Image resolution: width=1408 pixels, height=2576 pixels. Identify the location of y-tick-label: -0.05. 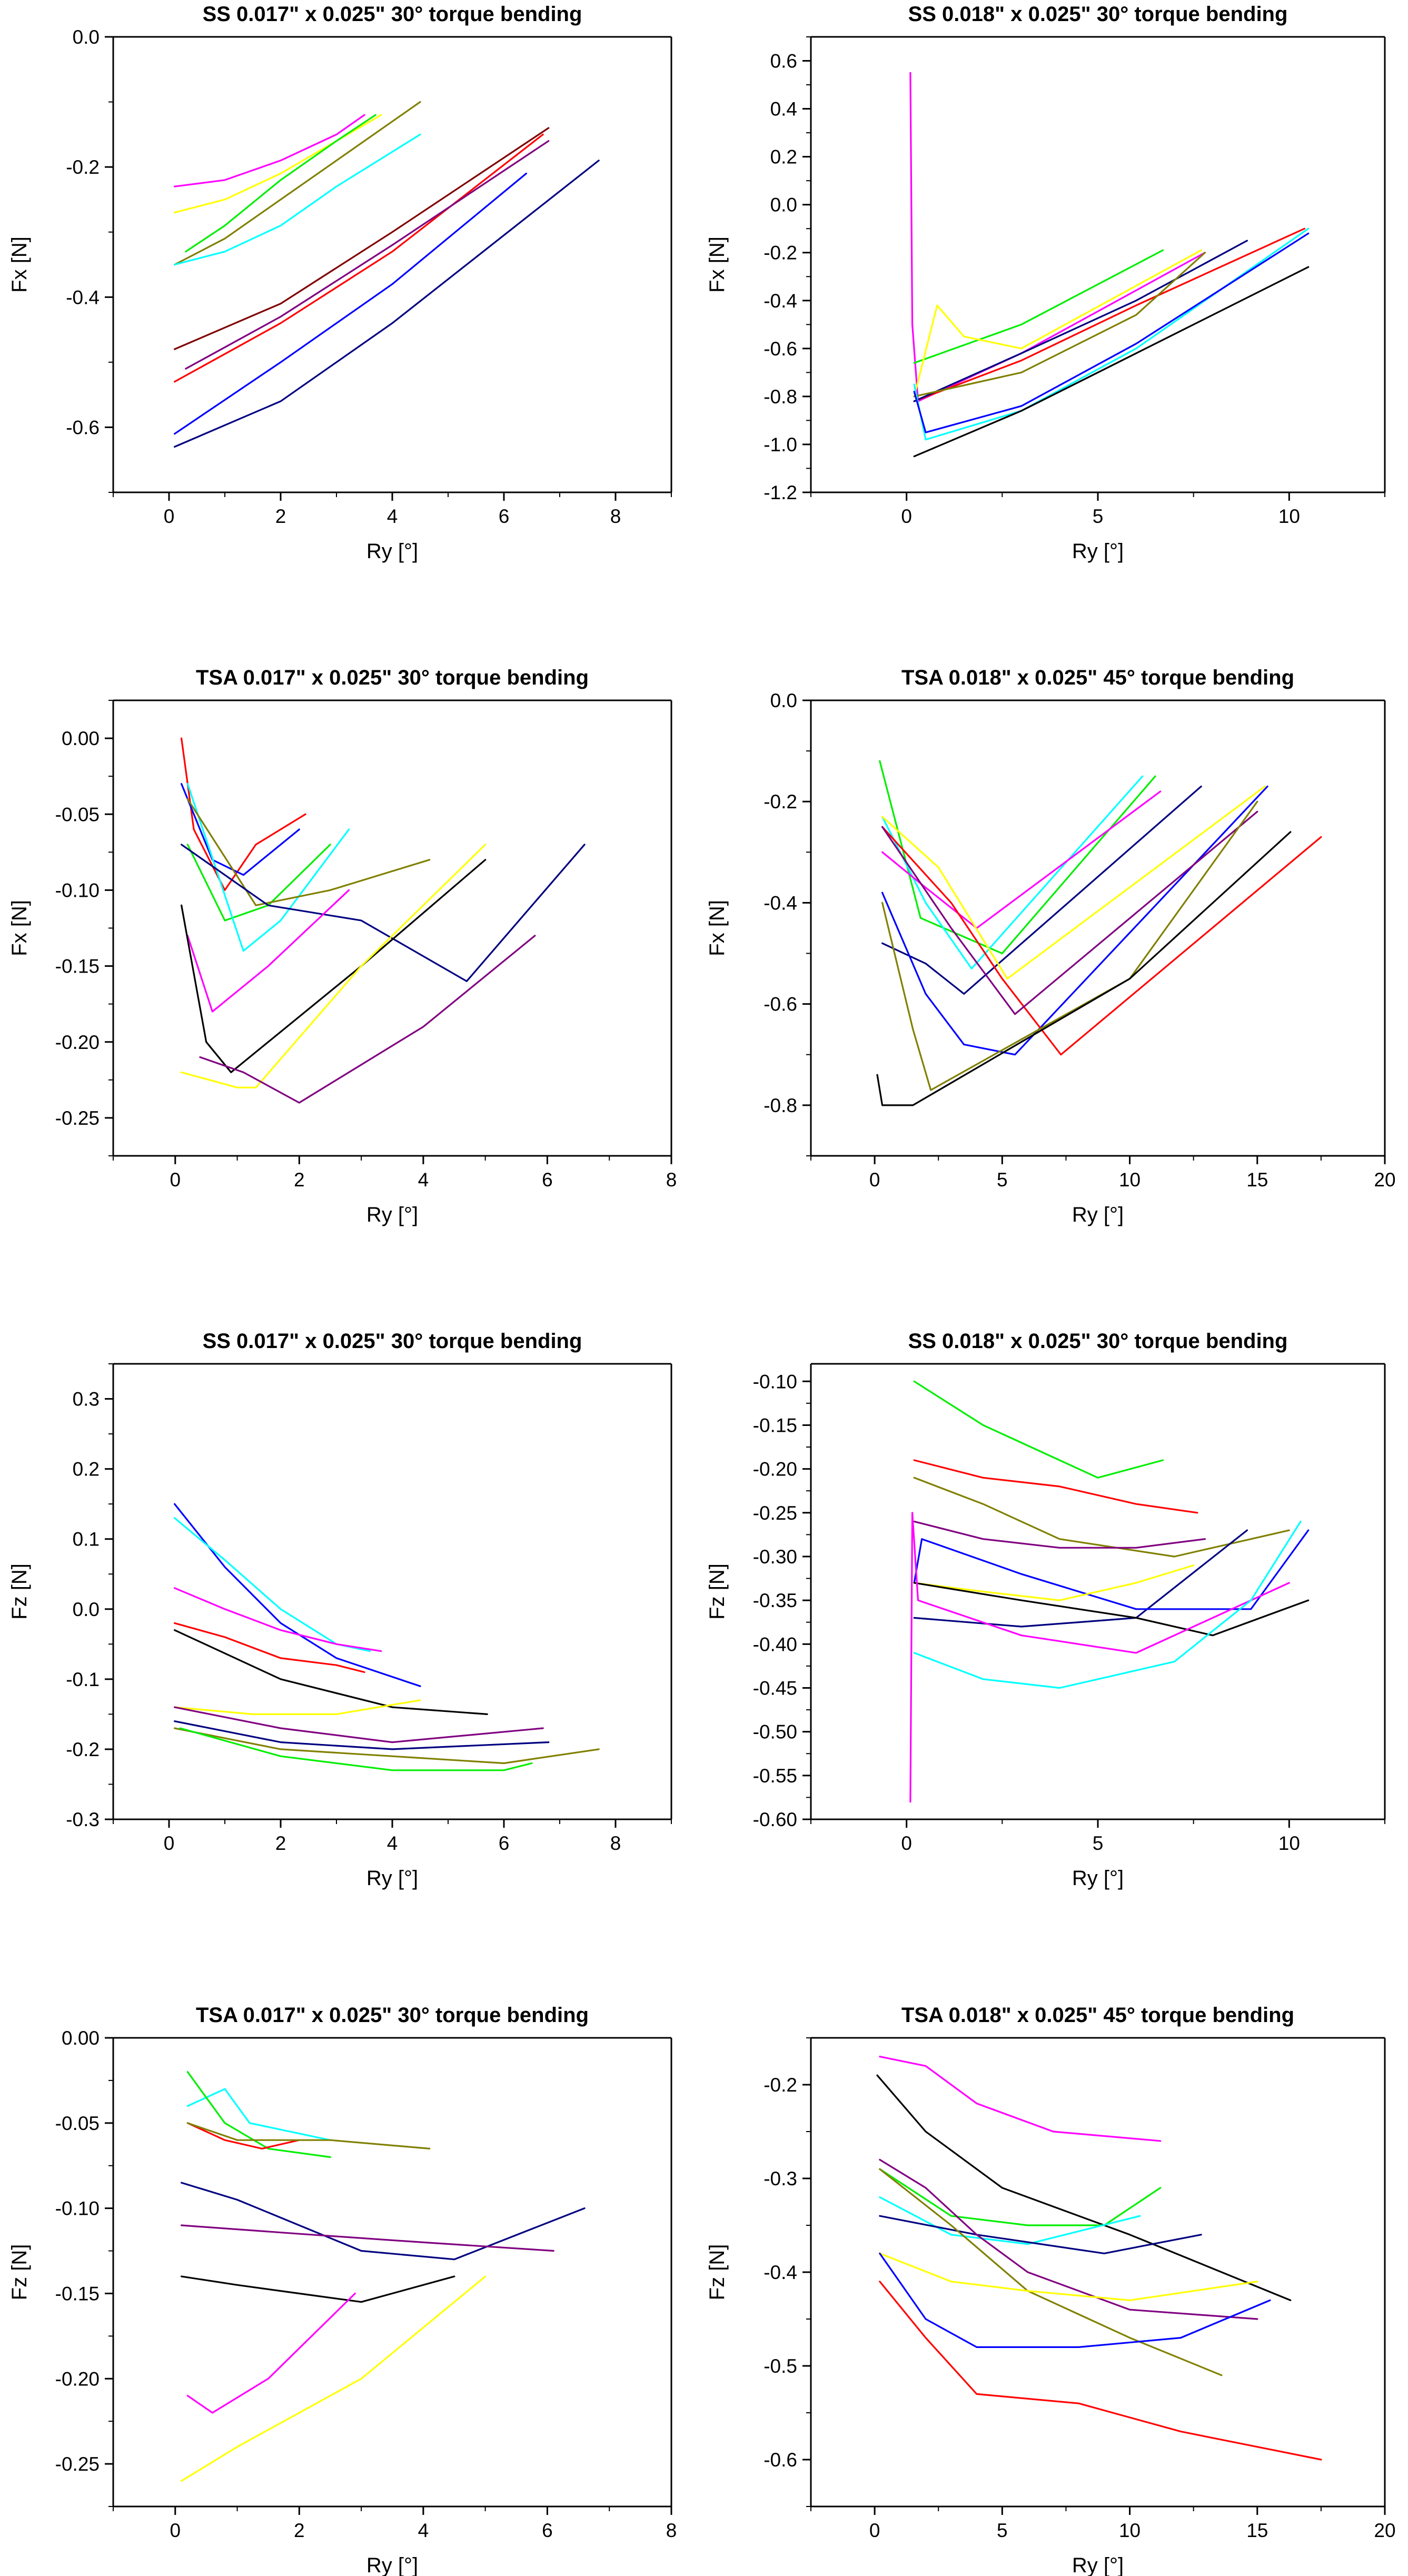
(78, 814).